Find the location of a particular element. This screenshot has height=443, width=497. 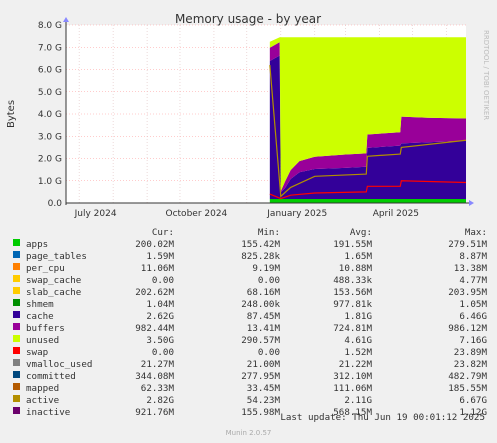

legend-max: 1.05M is located at coordinates (473, 304).